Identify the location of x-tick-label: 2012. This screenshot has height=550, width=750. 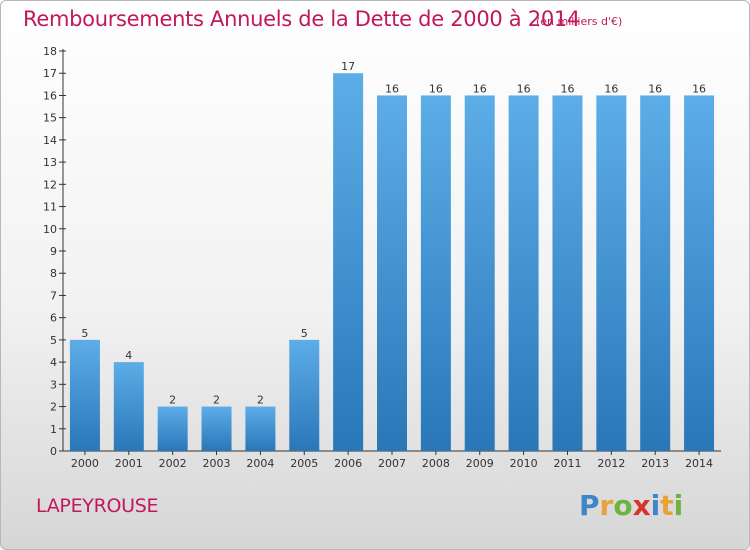
(611, 463).